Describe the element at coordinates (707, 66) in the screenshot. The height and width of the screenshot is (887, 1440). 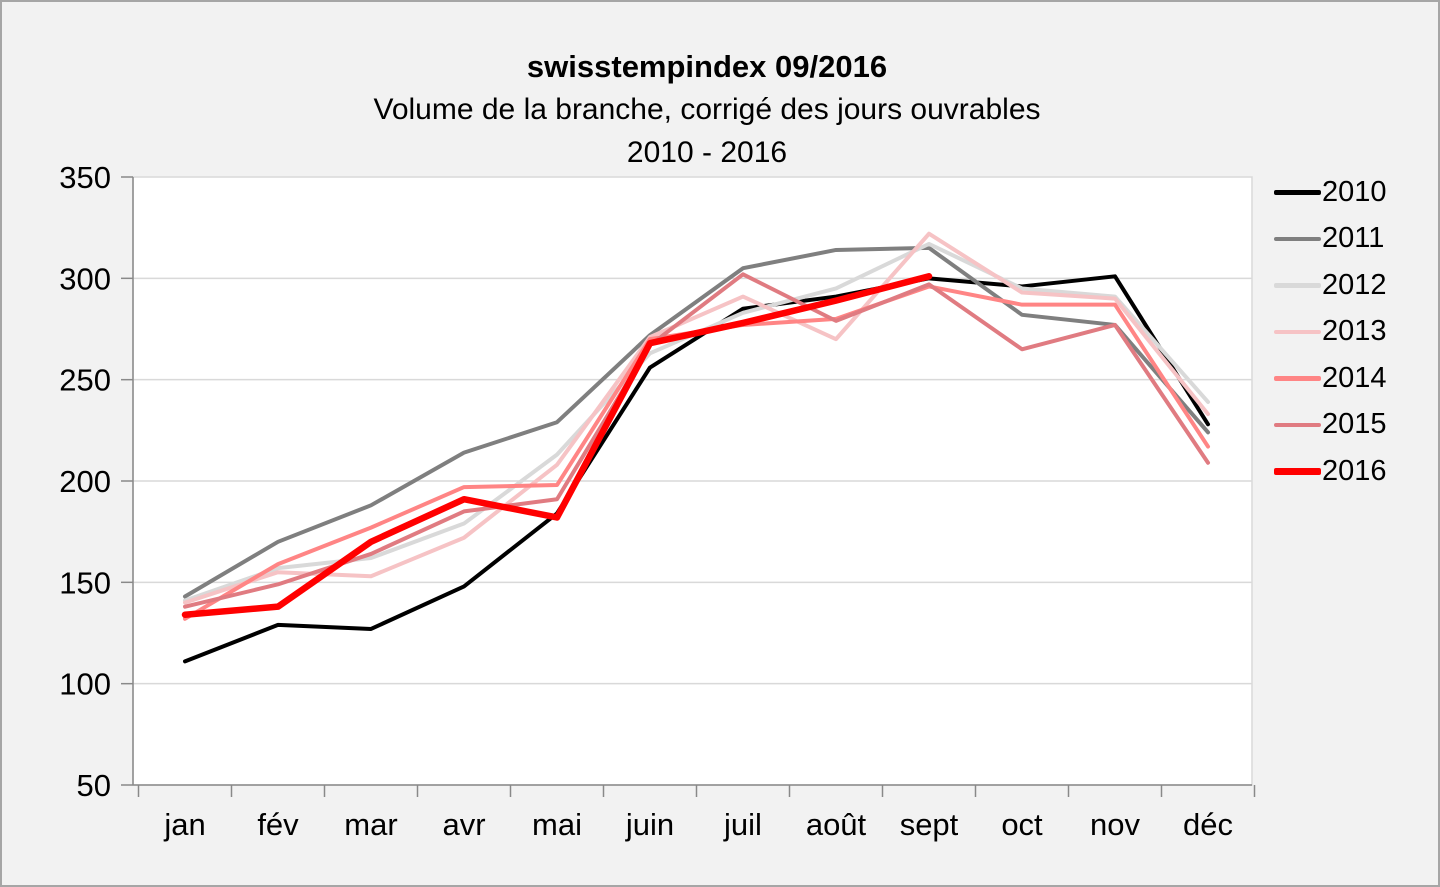
I see `chart-title: swisstempindex 09/2016` at that location.